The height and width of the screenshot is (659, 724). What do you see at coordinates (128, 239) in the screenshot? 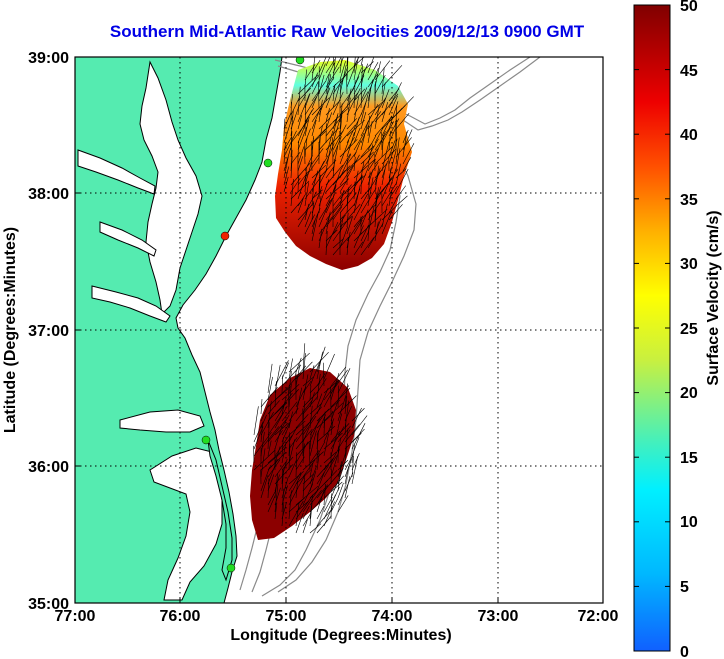
I see `rappahannock-river` at bounding box center [128, 239].